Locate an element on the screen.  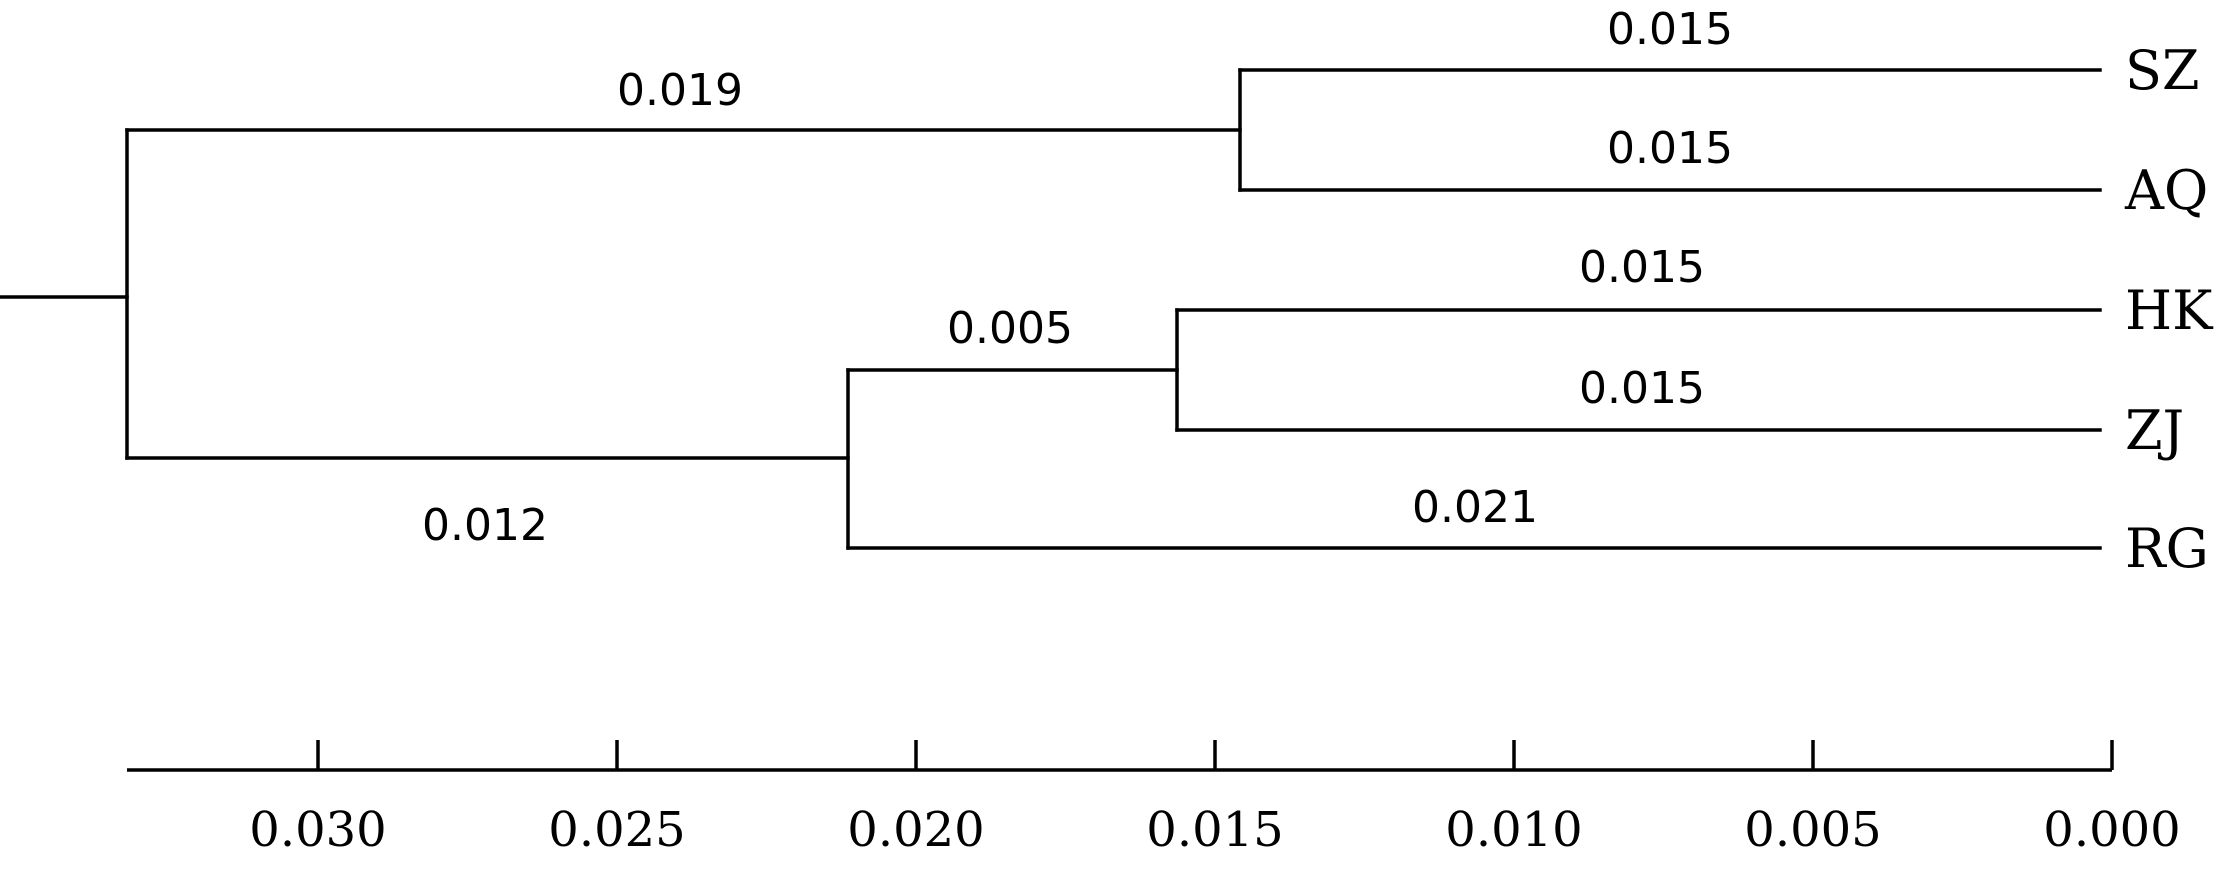
leaf-label-rg: RG is located at coordinates (2167, 548).